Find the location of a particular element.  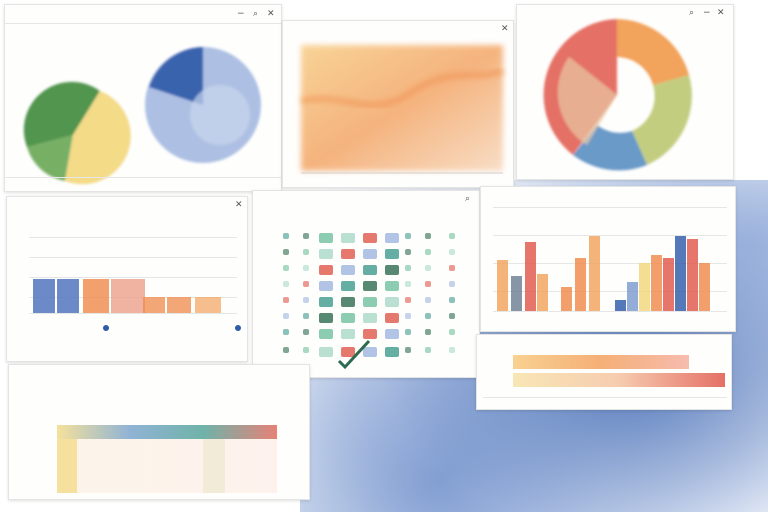

bar-chart-panel: ✕ is located at coordinates (127, 279).